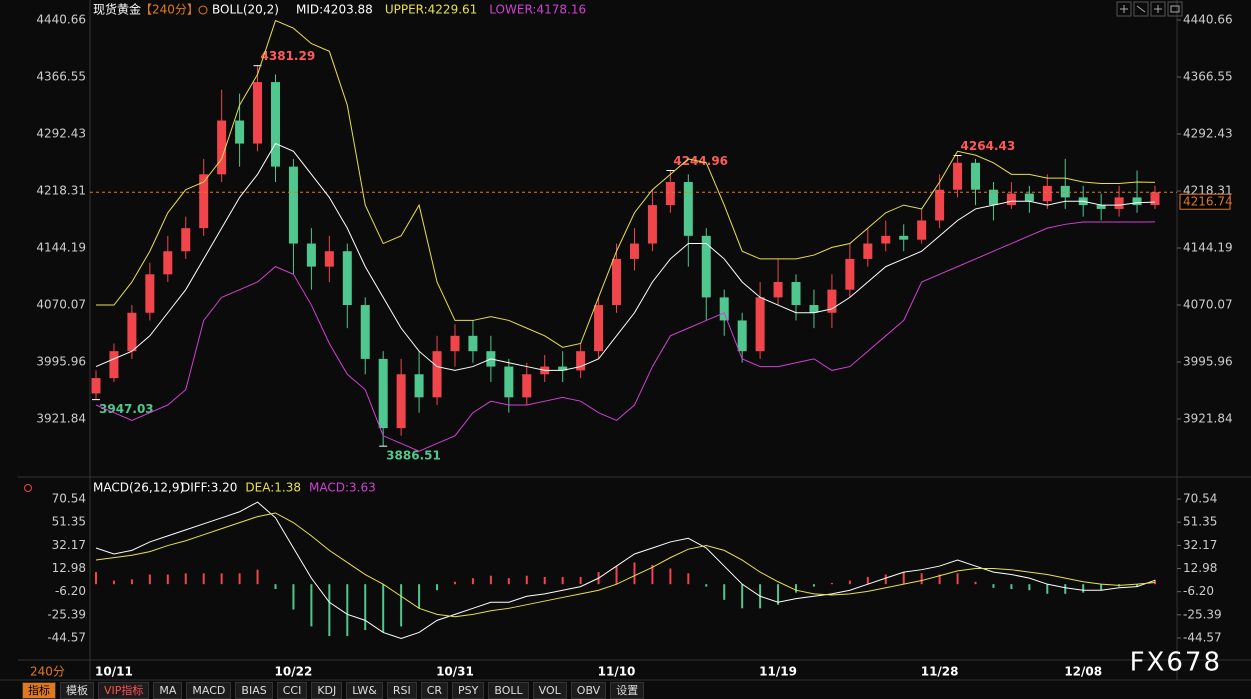 The height and width of the screenshot is (699, 1251). Describe the element at coordinates (69, 568) in the screenshot. I see `y-tick-label-left: 12.98` at that location.